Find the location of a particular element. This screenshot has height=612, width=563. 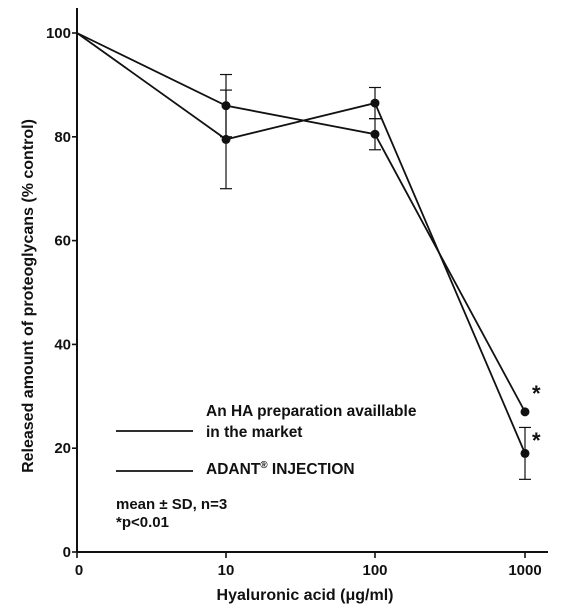

legend-adant-name: ADANT is located at coordinates (233, 469).